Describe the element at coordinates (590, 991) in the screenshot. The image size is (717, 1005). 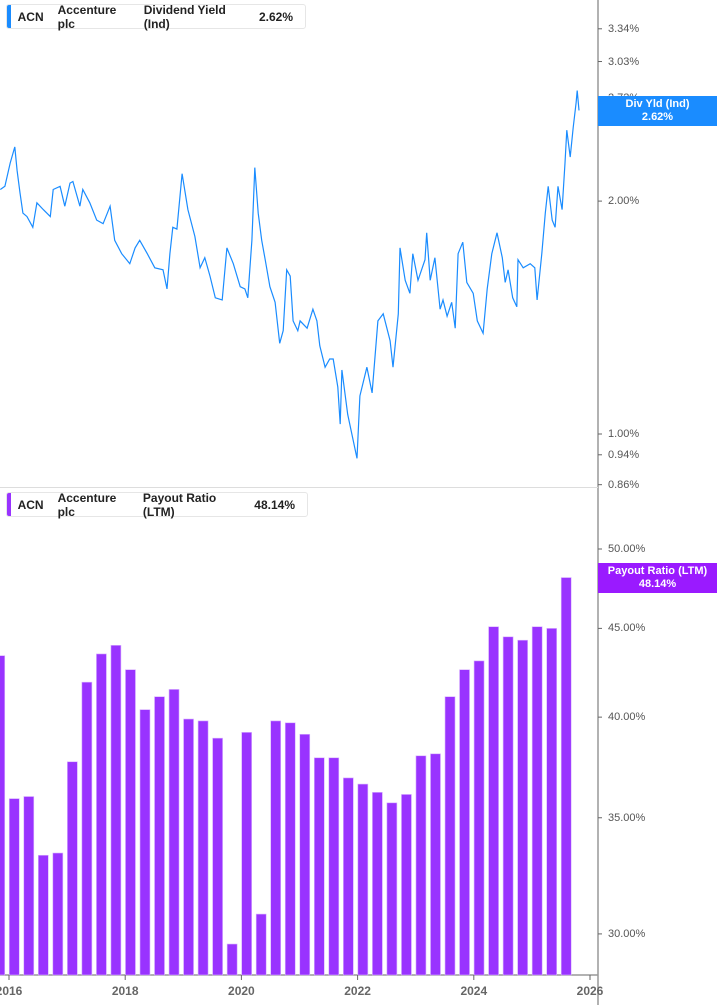
I see `x-axis-label: 2026` at that location.